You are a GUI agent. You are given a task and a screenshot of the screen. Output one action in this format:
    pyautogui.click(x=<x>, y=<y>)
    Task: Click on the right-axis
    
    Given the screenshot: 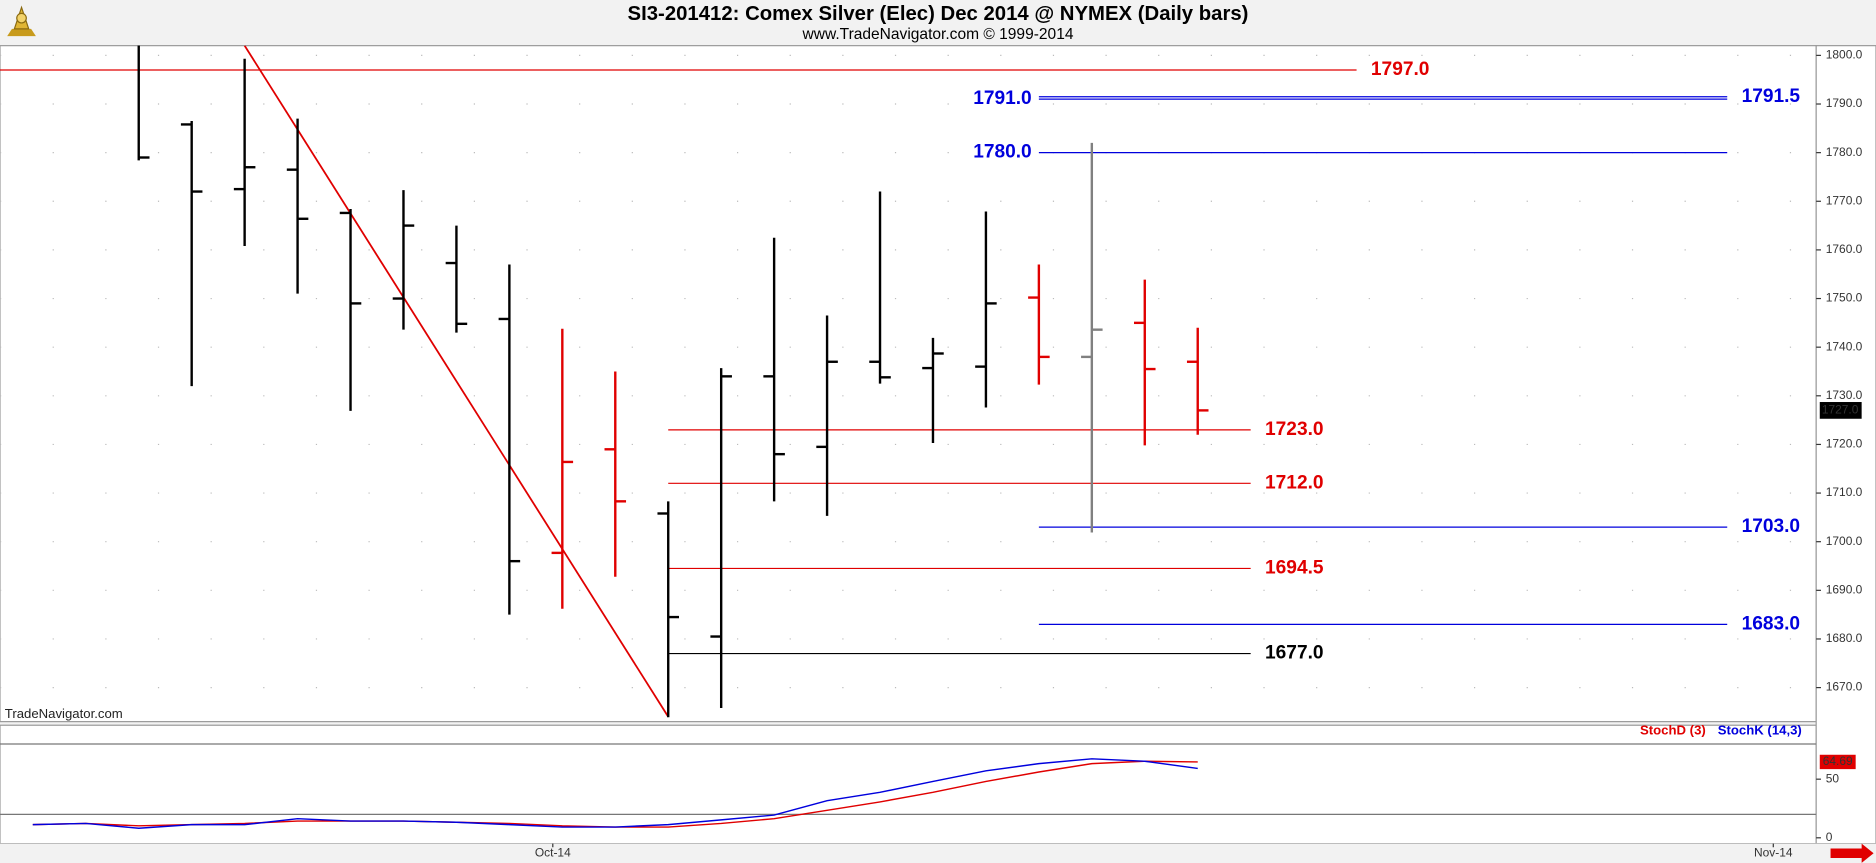 What is the action you would take?
    pyautogui.click(x=1845, y=445)
    